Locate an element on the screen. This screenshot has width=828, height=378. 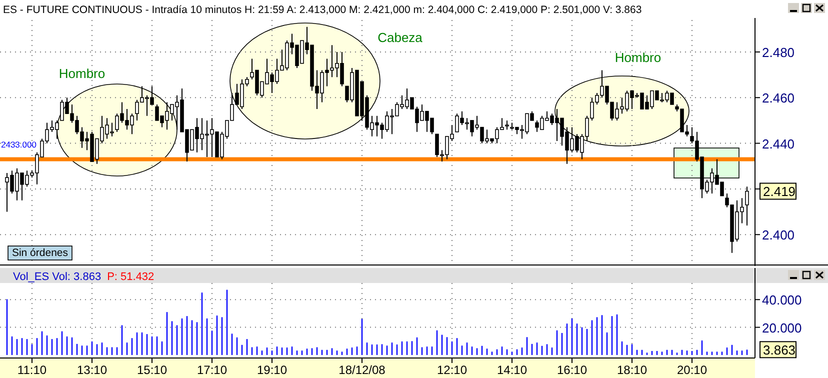
chart-title: ES - FUTURE CONTINUOUS - Intradía 10 minutos H: 21:59 A: 2.413,000 M: 2.421,000 m: 2.404,000 C: 2.419,000 P: 2.501,000 V: 3.863 is located at coordinates (322, 10).